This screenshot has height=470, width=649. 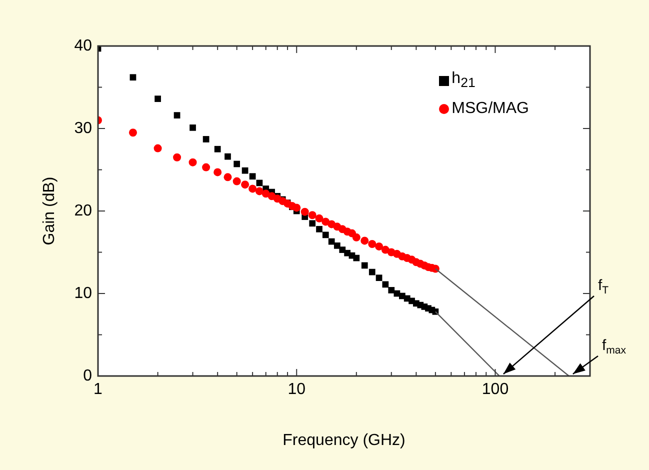 What do you see at coordinates (297, 389) in the screenshot?
I see `x-tick-label: 10` at bounding box center [297, 389].